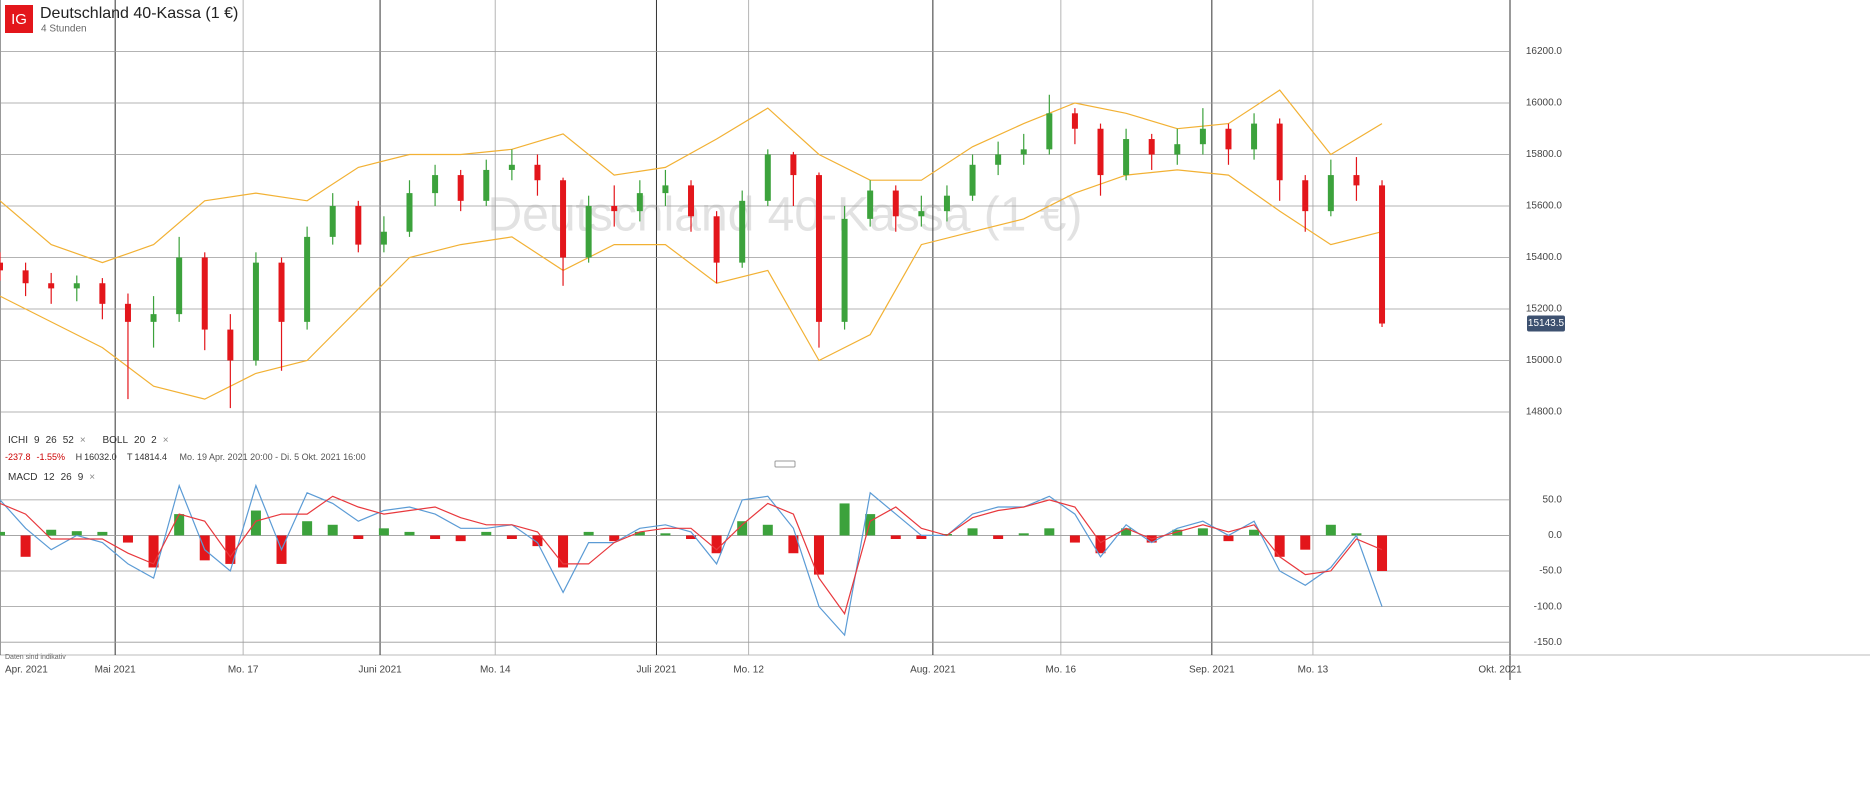  Describe the element at coordinates (151, 457) in the screenshot. I see `low: 14814.4` at that location.